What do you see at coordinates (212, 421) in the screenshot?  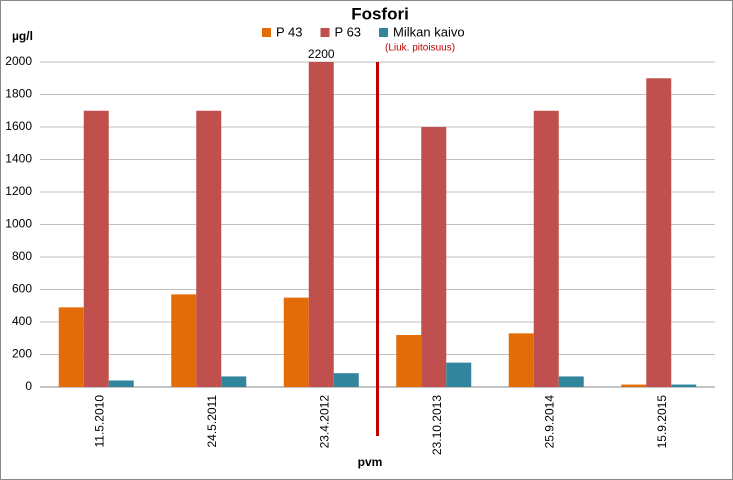 I see `x-tick-label: 24.5.2011` at bounding box center [212, 421].